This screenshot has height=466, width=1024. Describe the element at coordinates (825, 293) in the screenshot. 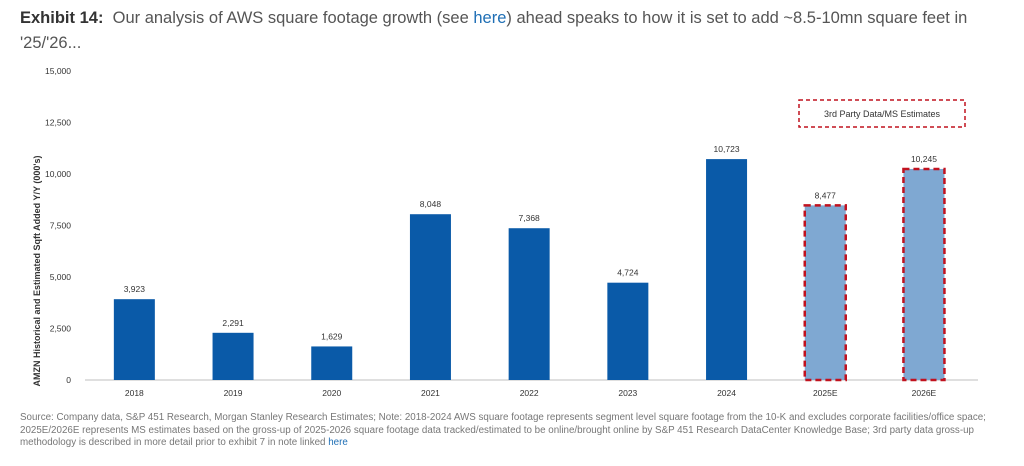

I see `bar-estimate-2025E` at that location.